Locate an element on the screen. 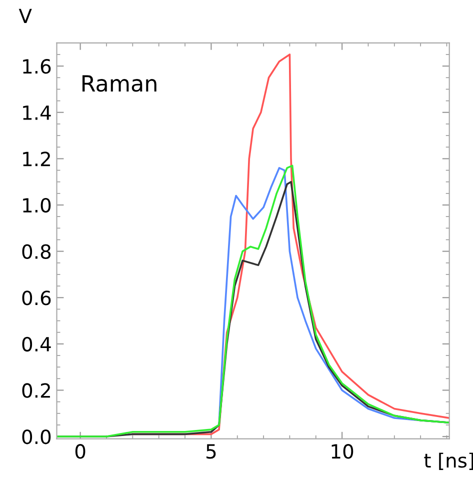 The height and width of the screenshot is (477, 473). y-axis-title: V is located at coordinates (25, 16).